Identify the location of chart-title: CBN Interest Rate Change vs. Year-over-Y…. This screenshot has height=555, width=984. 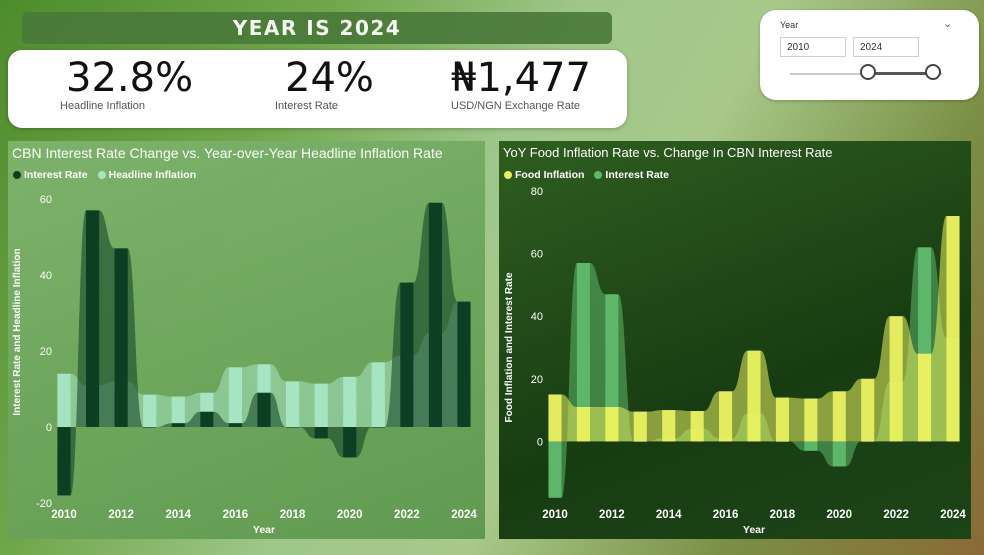
(227, 153).